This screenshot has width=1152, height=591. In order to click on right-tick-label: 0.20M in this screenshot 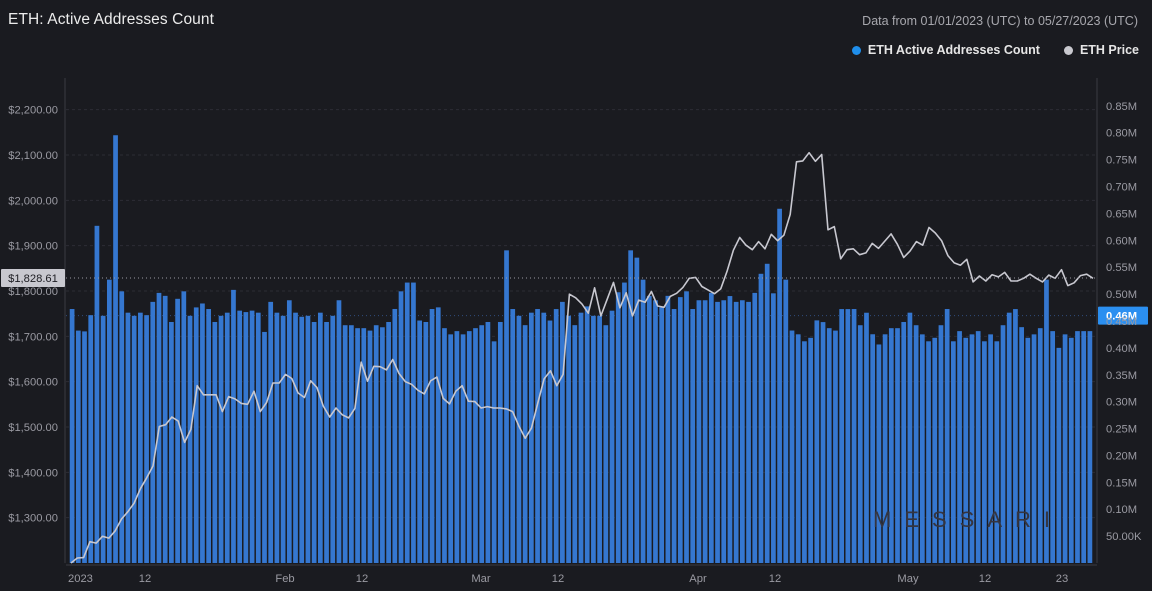, I will do `click(1121, 456)`.